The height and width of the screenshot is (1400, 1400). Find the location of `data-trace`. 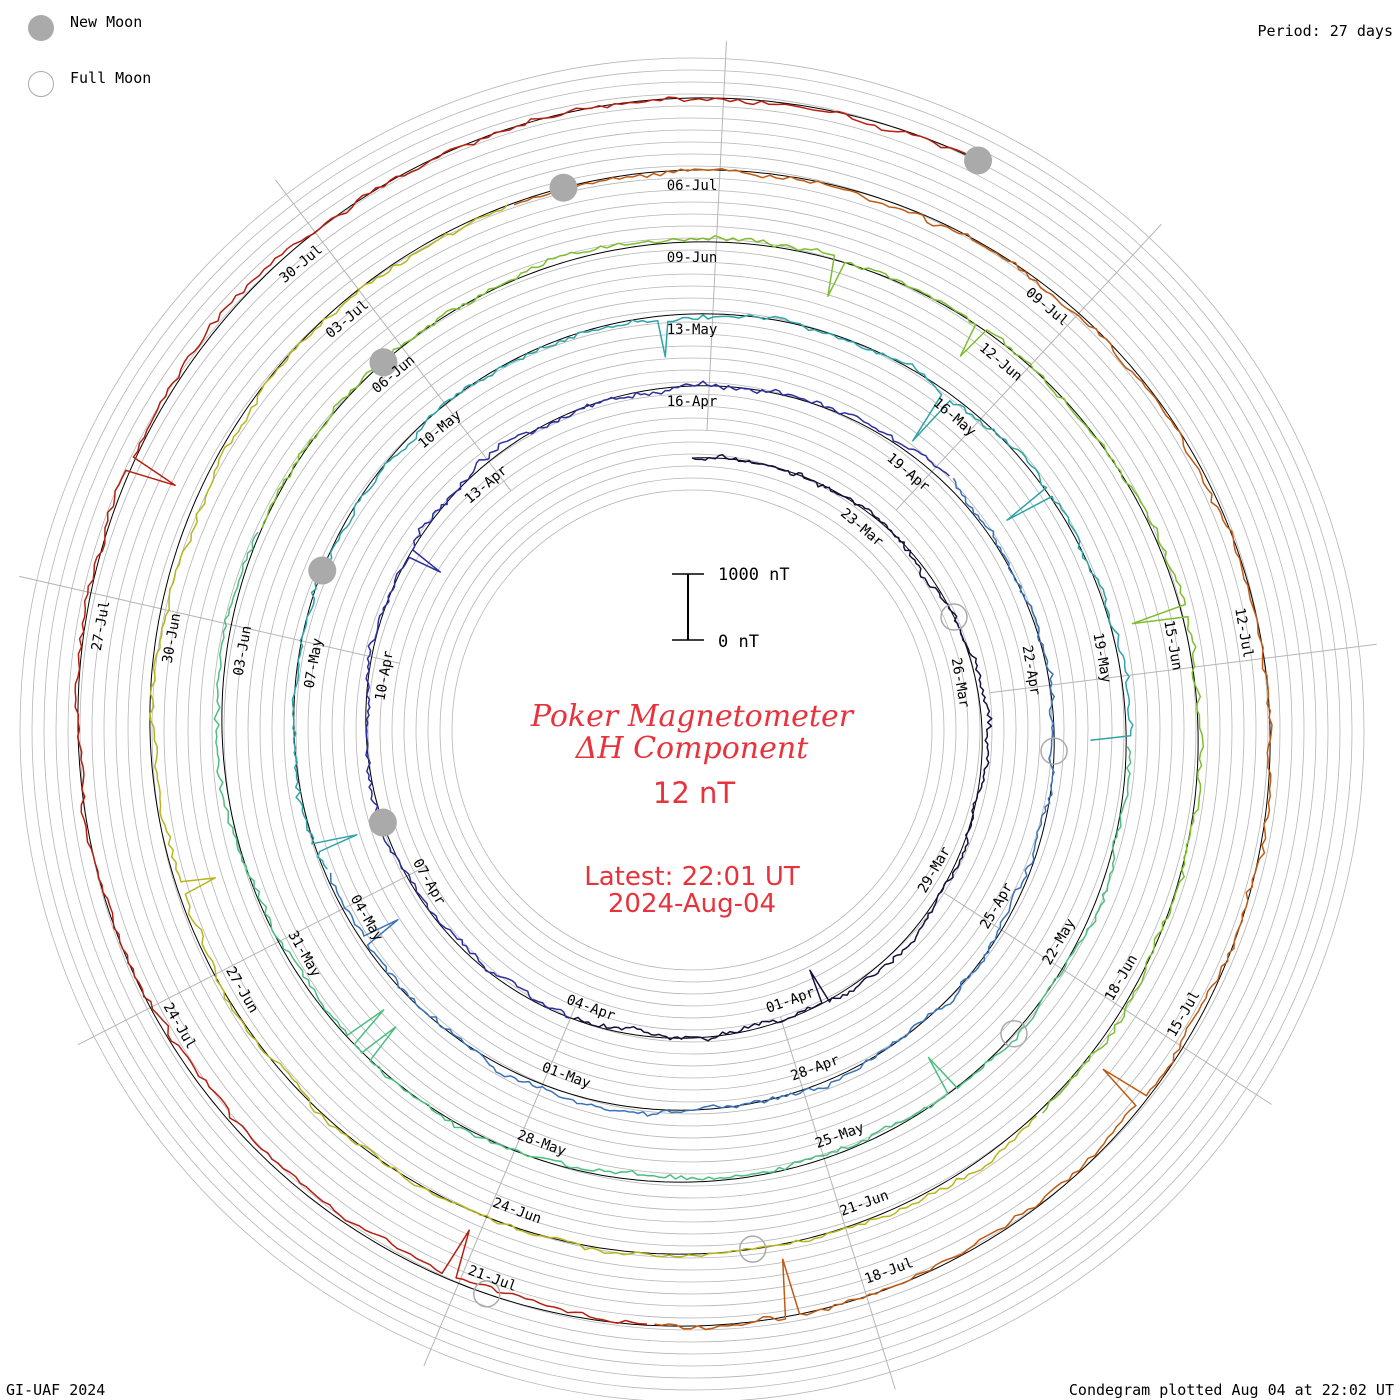

data-trace is located at coordinates (782, 747).